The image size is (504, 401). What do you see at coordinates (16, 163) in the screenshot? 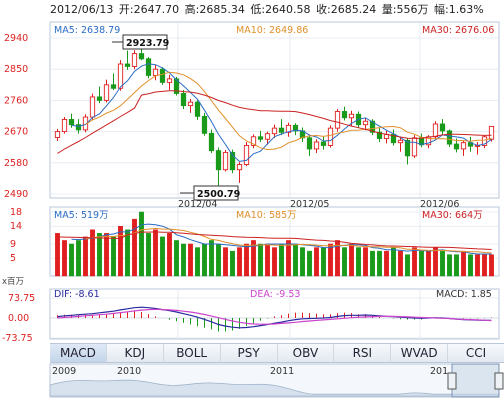
I see `price-y-tick-label: 2580` at bounding box center [16, 163].